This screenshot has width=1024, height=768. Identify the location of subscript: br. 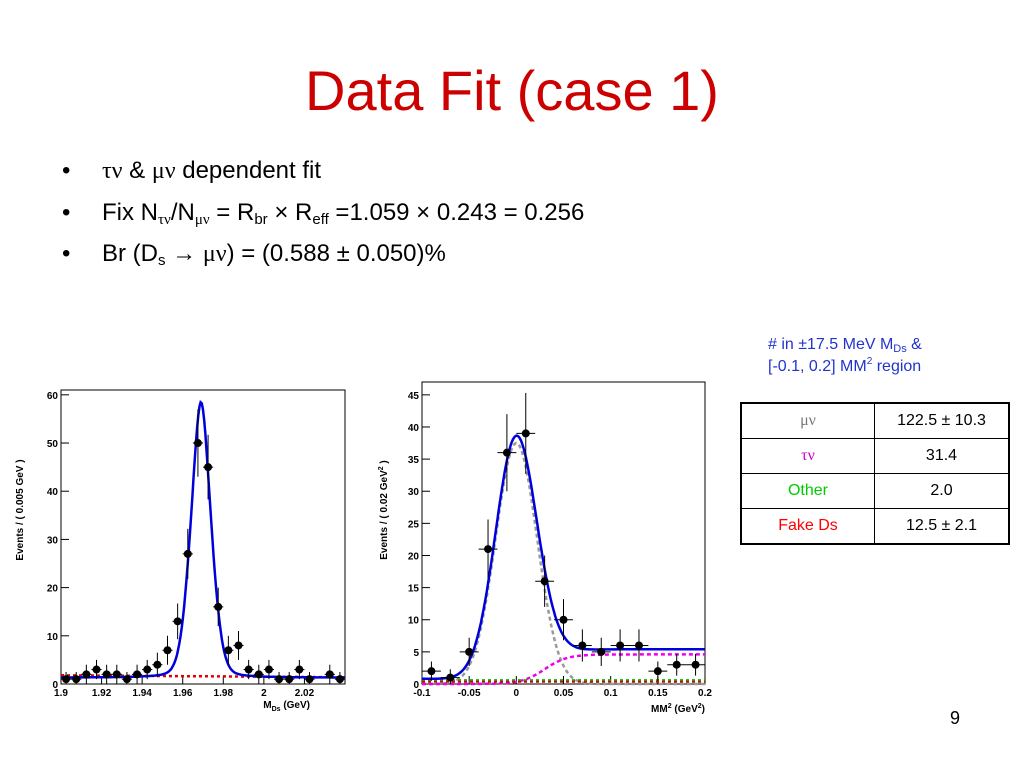
(261, 219).